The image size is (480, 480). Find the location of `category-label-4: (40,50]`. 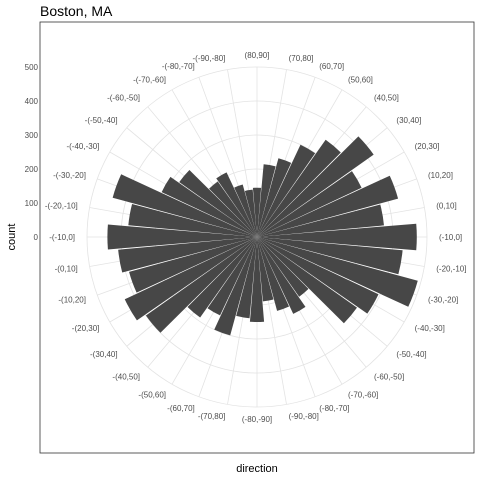

category-label-4: (40,50] is located at coordinates (386, 98).